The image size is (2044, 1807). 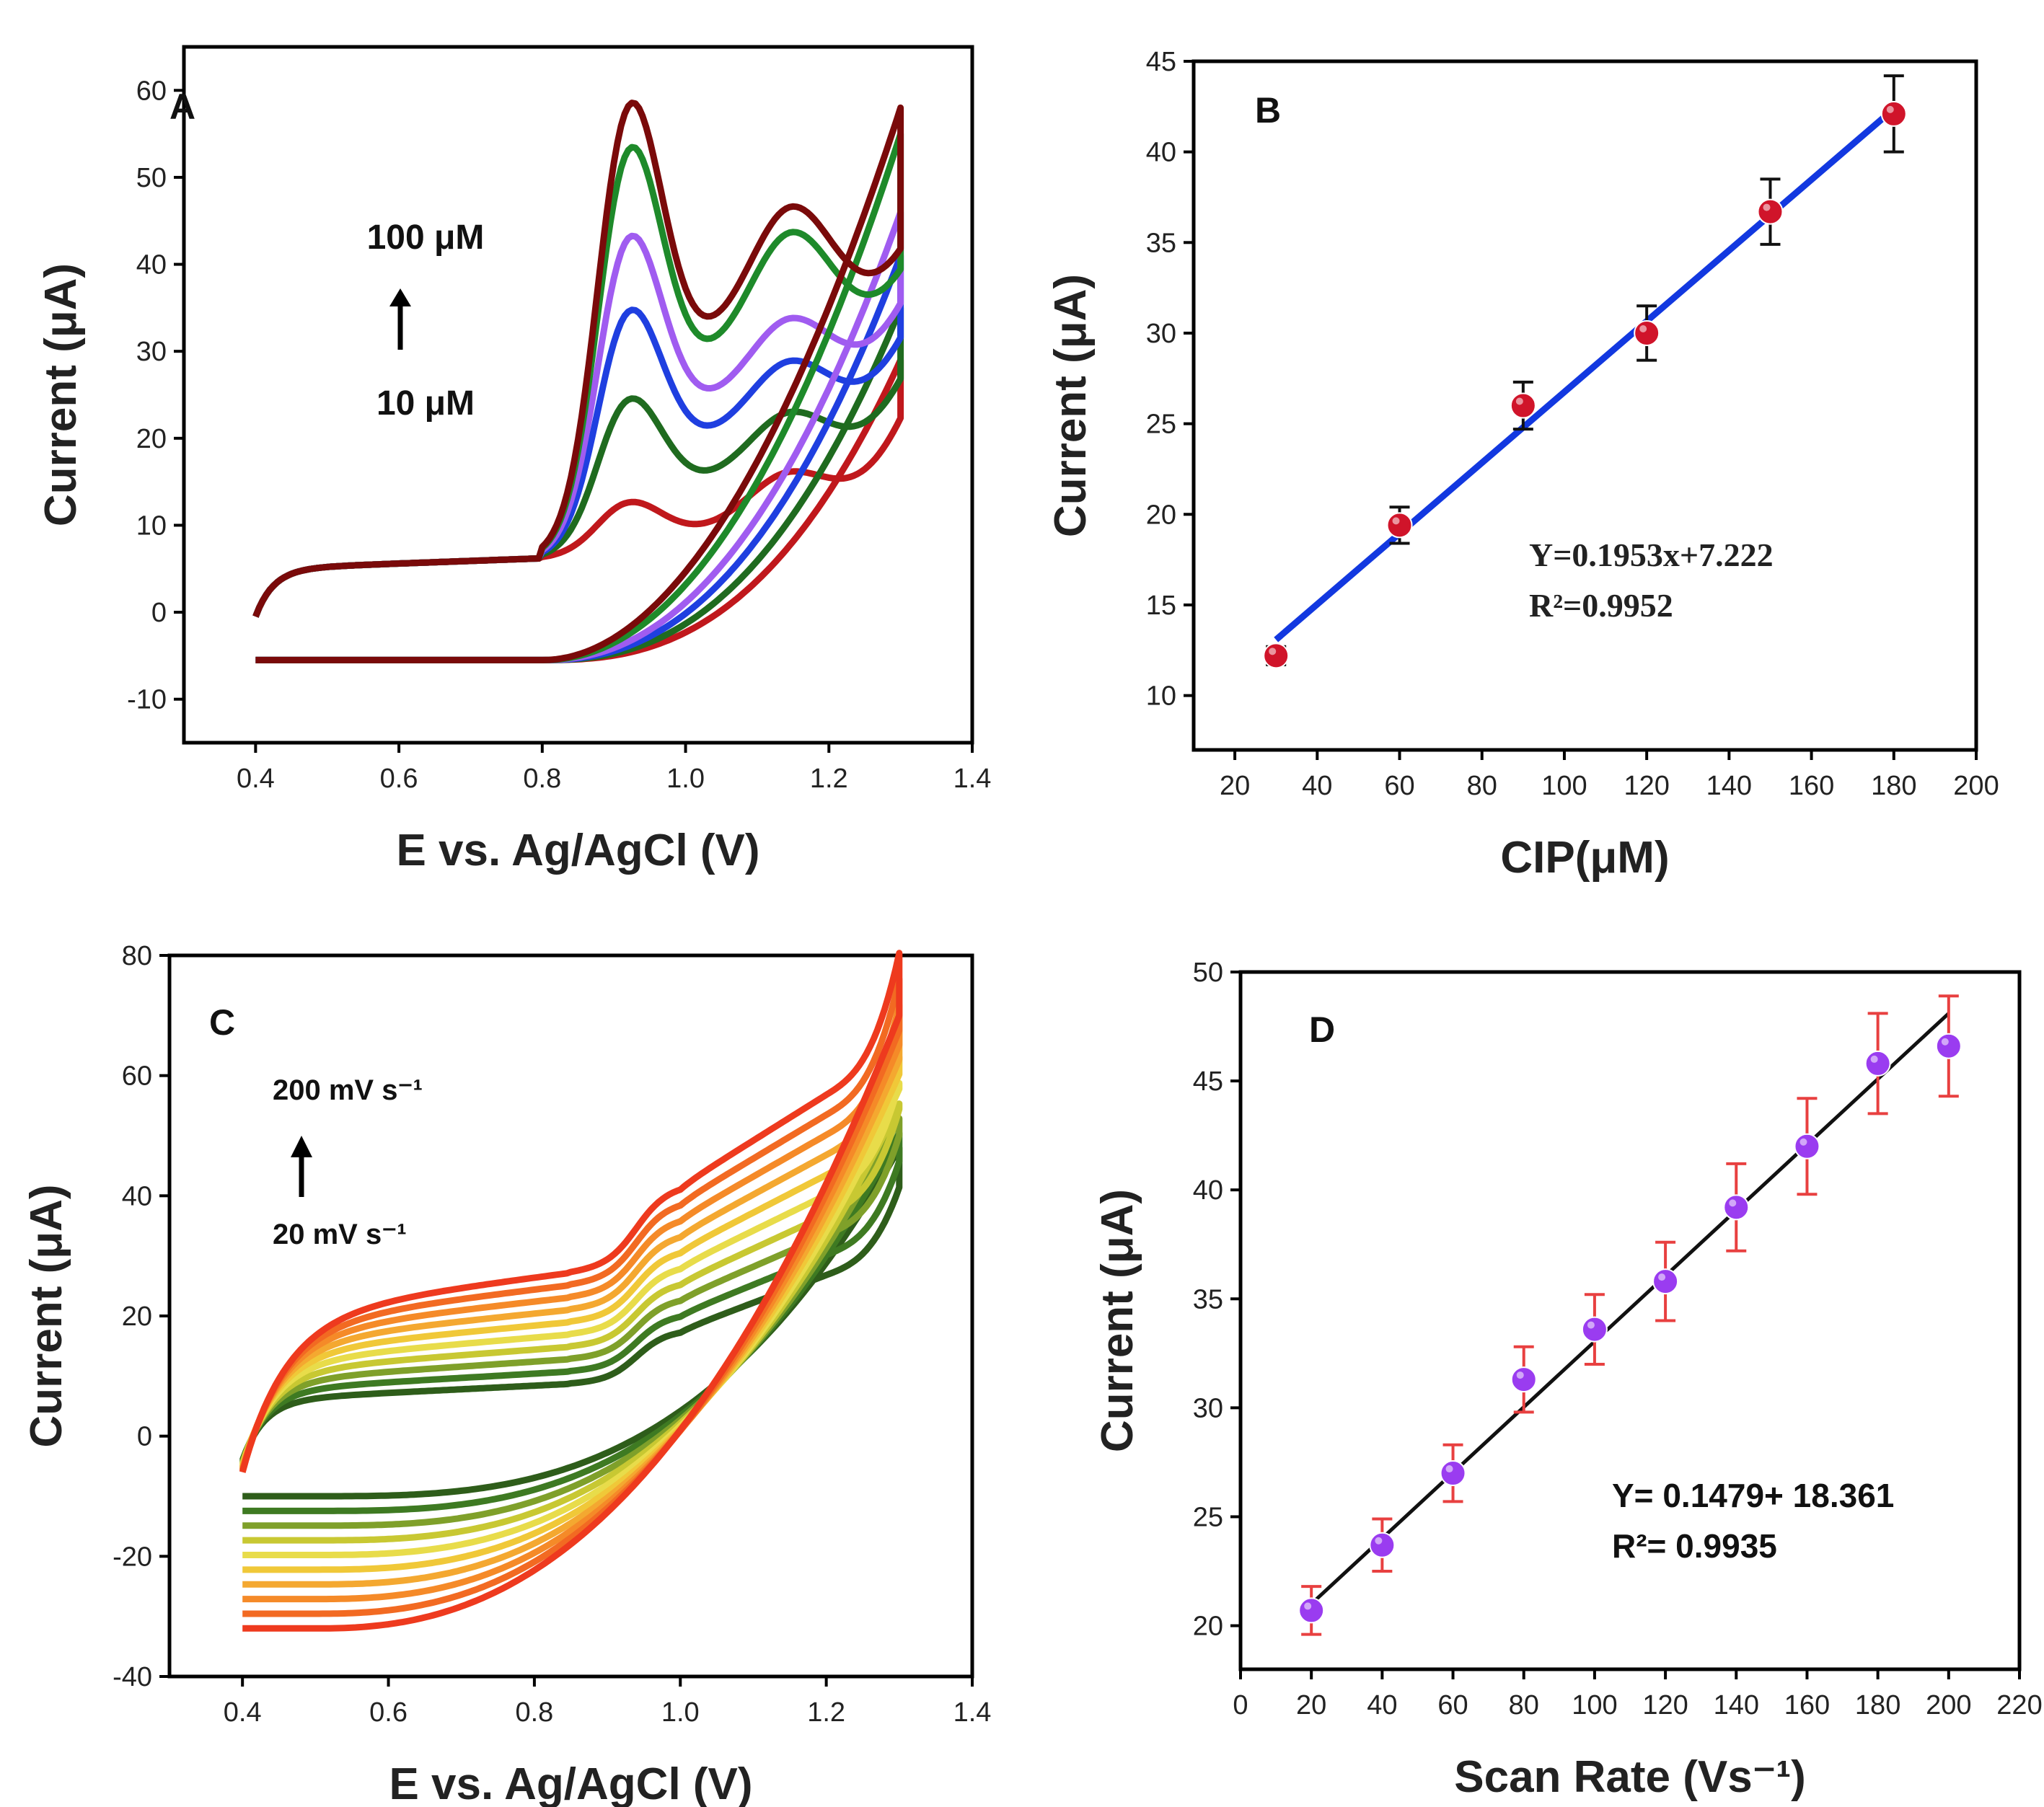 I want to click on y-tick-label: 45, so click(x=1208, y=1081).